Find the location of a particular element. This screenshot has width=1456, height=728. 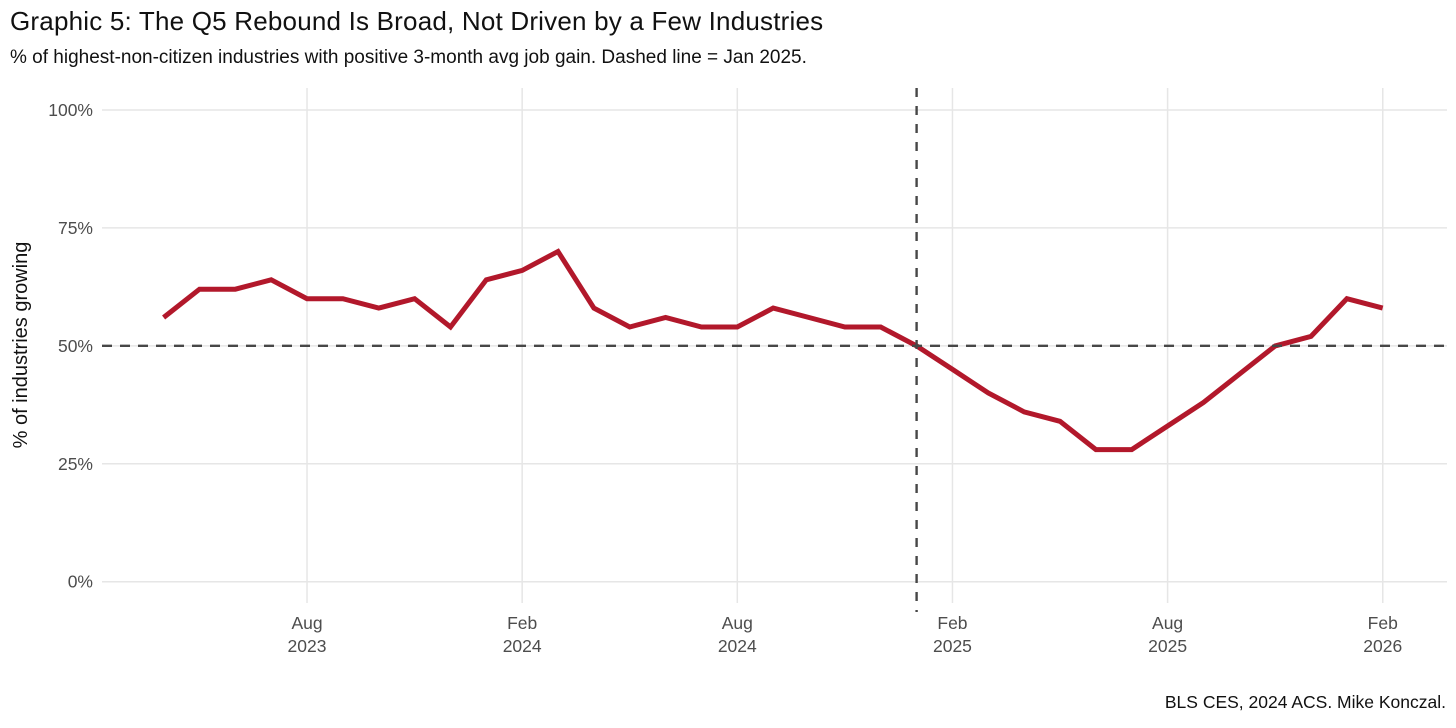

y-tick-label: 75% is located at coordinates (75, 228).